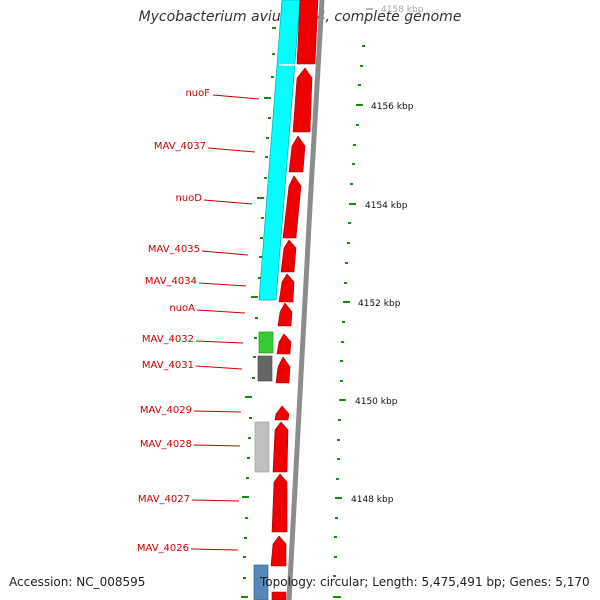 The width and height of the screenshot is (600, 600). I want to click on gene-label-nuoD: nuoD, so click(189, 198).